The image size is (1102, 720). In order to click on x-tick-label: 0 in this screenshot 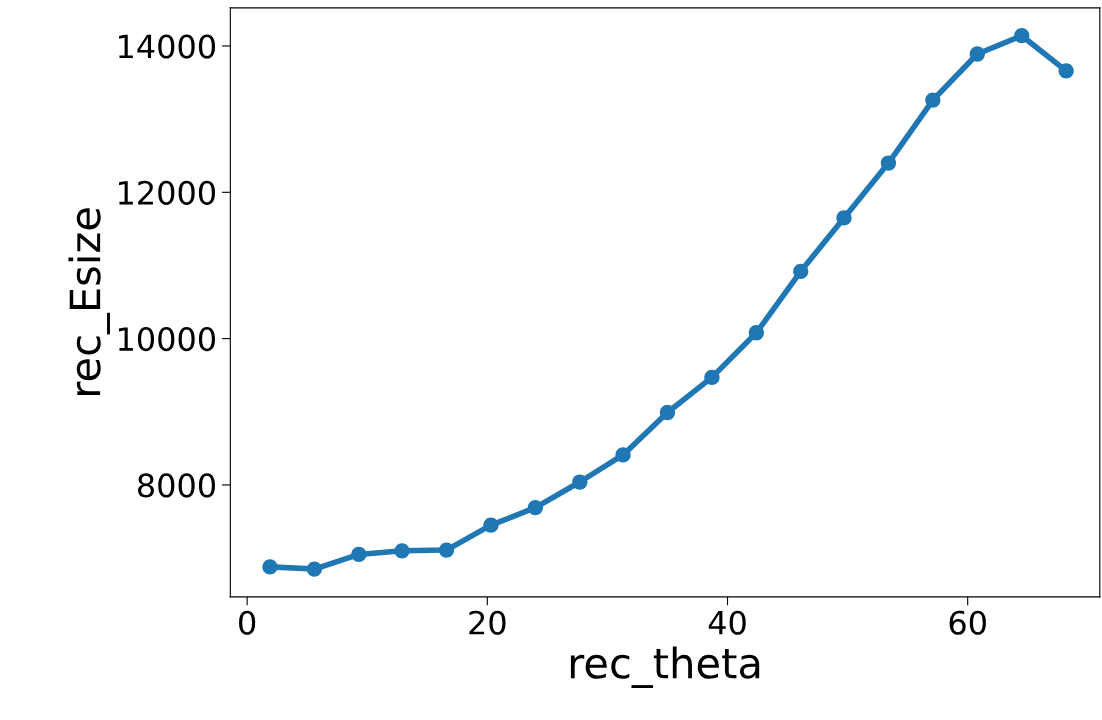, I will do `click(247, 622)`.